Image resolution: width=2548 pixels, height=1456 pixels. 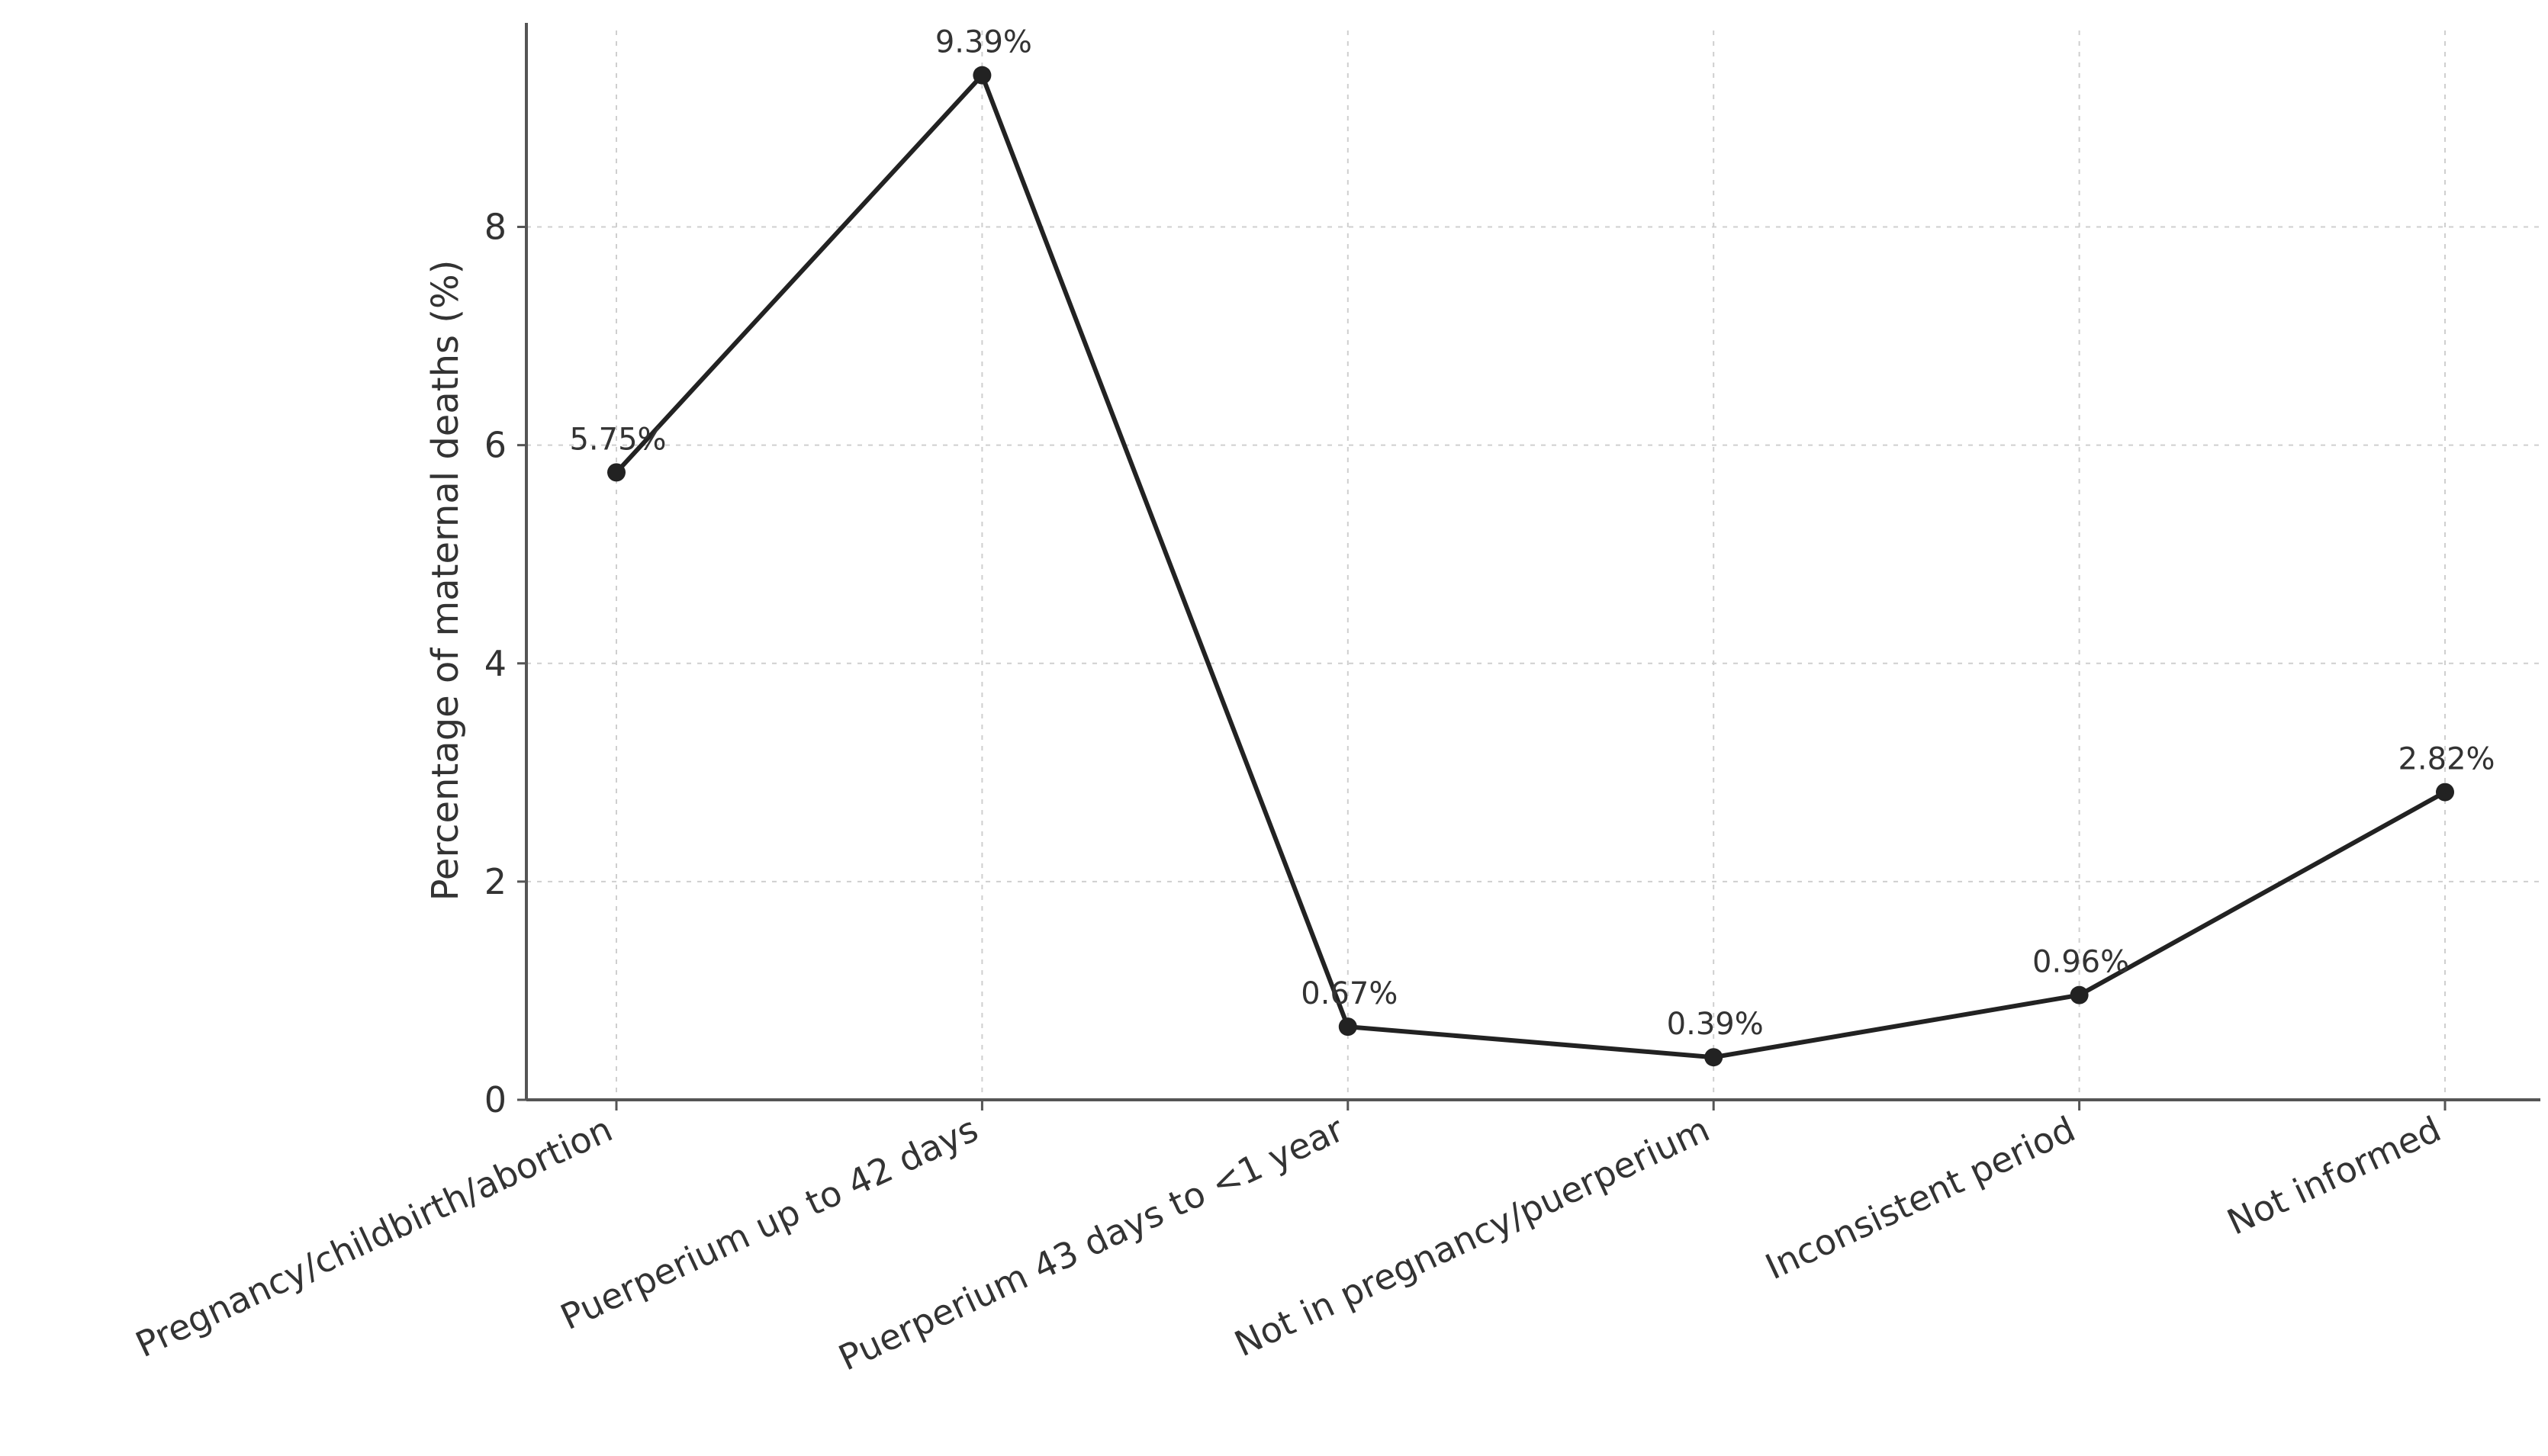 What do you see at coordinates (445, 581) in the screenshot?
I see `y-axis-title: Percentage of maternal deaths (%)` at bounding box center [445, 581].